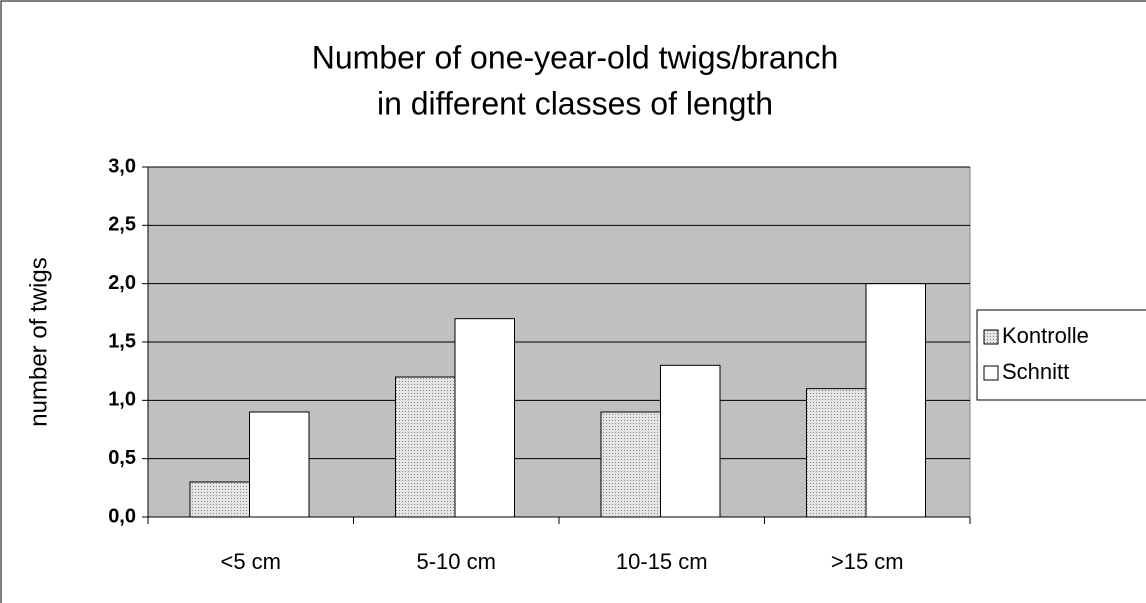 This screenshot has height=603, width=1146. What do you see at coordinates (122, 516) in the screenshot?
I see `y-tick-label: 0,0` at bounding box center [122, 516].